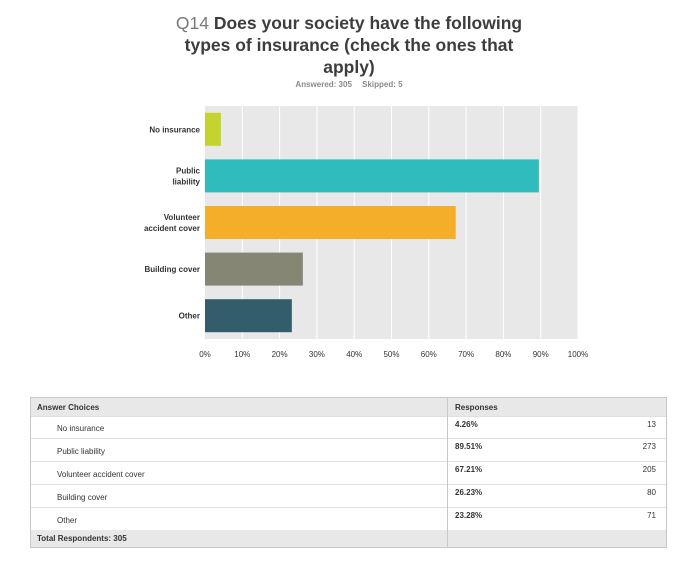 This screenshot has width=698, height=564. Describe the element at coordinates (348, 519) in the screenshot. I see `table-row: Other 23.28% 71` at that location.